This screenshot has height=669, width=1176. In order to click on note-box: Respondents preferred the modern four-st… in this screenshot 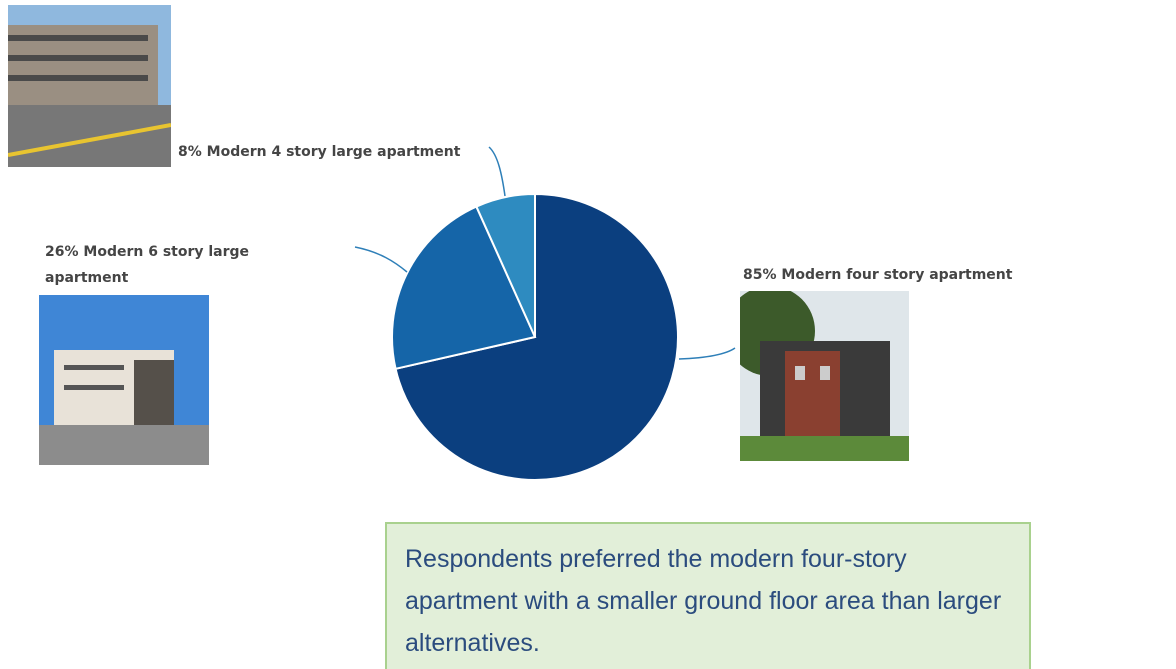, I will do `click(708, 595)`.